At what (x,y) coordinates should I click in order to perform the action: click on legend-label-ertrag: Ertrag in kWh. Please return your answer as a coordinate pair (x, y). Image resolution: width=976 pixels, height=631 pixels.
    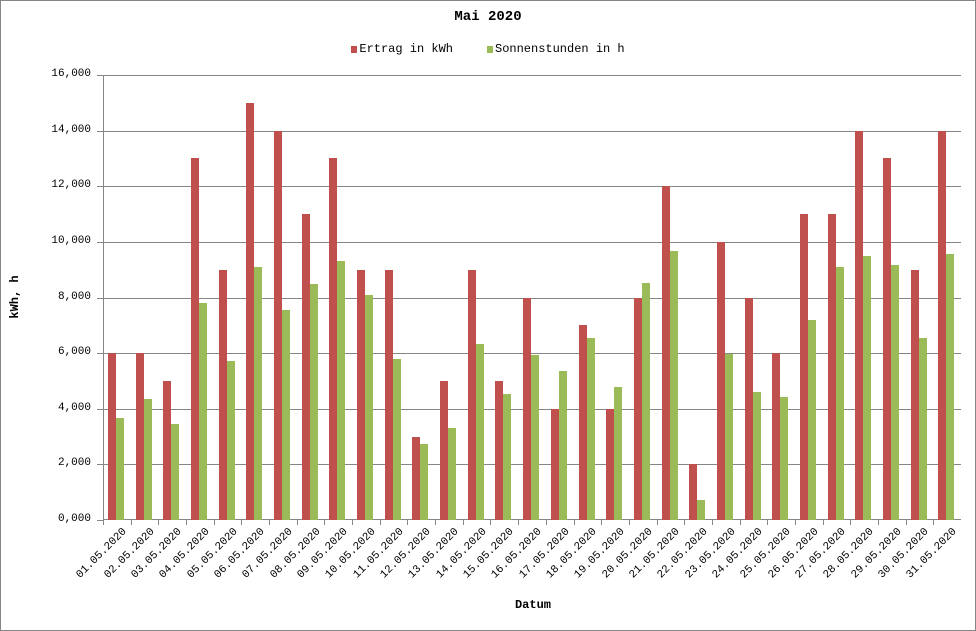
    Looking at the image, I should click on (406, 49).